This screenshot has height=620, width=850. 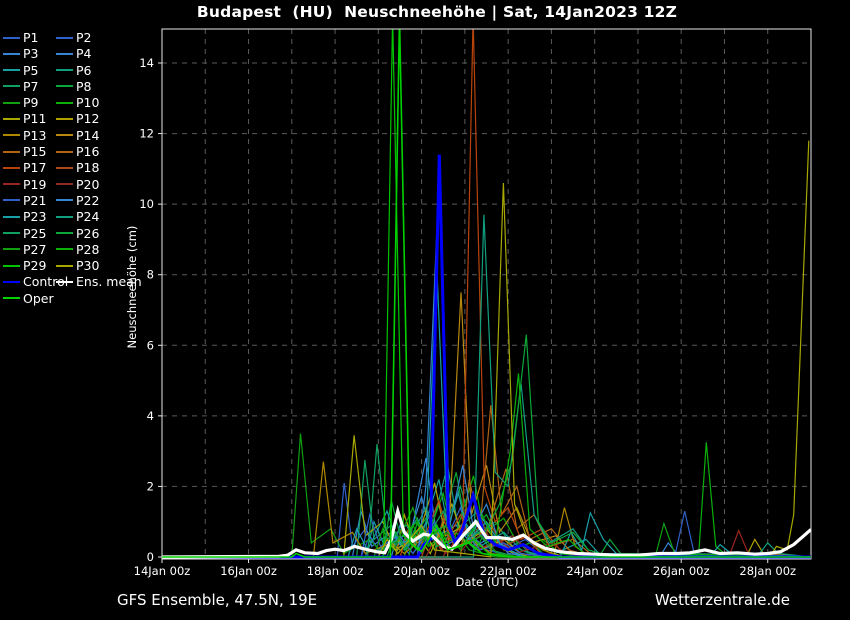 What do you see at coordinates (486, 531) in the screenshot?
I see `series-line-ens-mean` at bounding box center [486, 531].